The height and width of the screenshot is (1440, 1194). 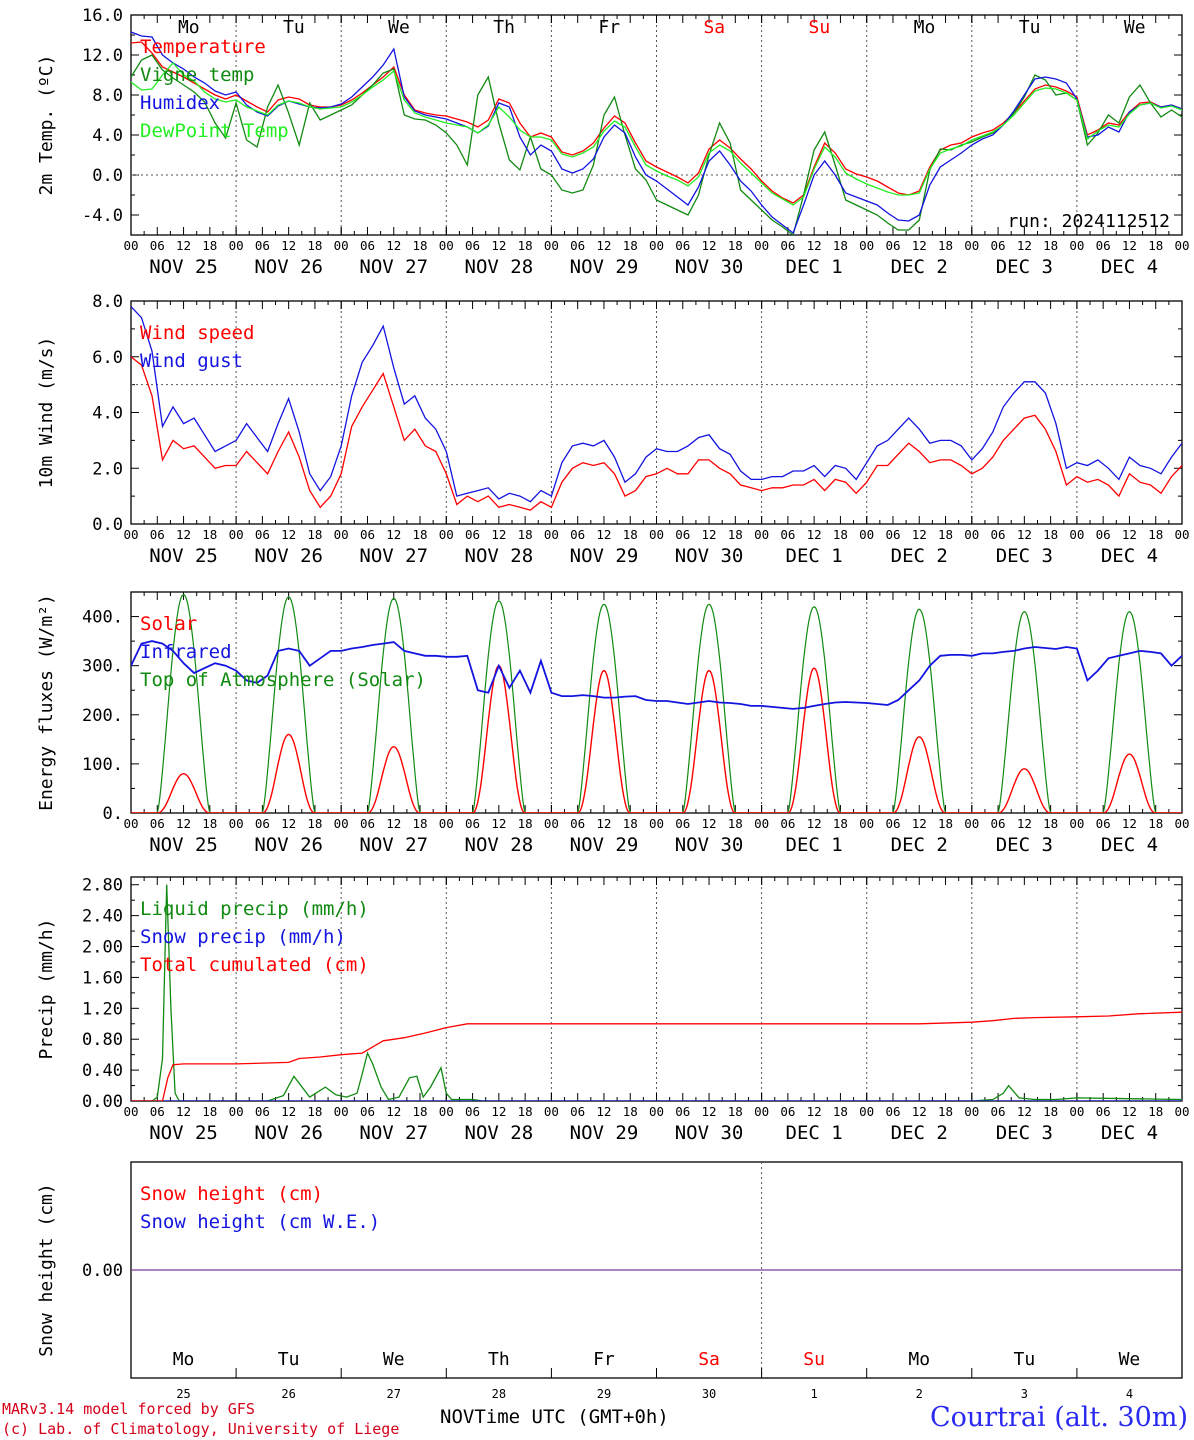 What do you see at coordinates (102, 1071) in the screenshot?
I see `y-tick-label: 0.40` at bounding box center [102, 1071].